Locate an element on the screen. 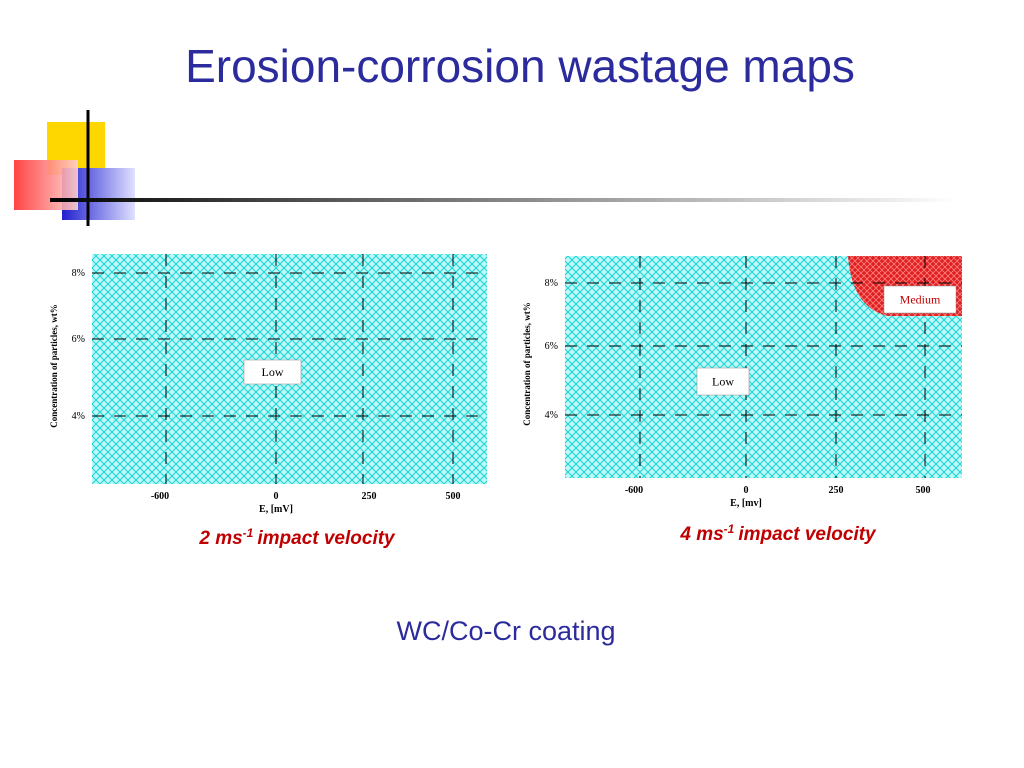 This screenshot has width=1024, height=768. decoration is located at coordinates (487, 168).